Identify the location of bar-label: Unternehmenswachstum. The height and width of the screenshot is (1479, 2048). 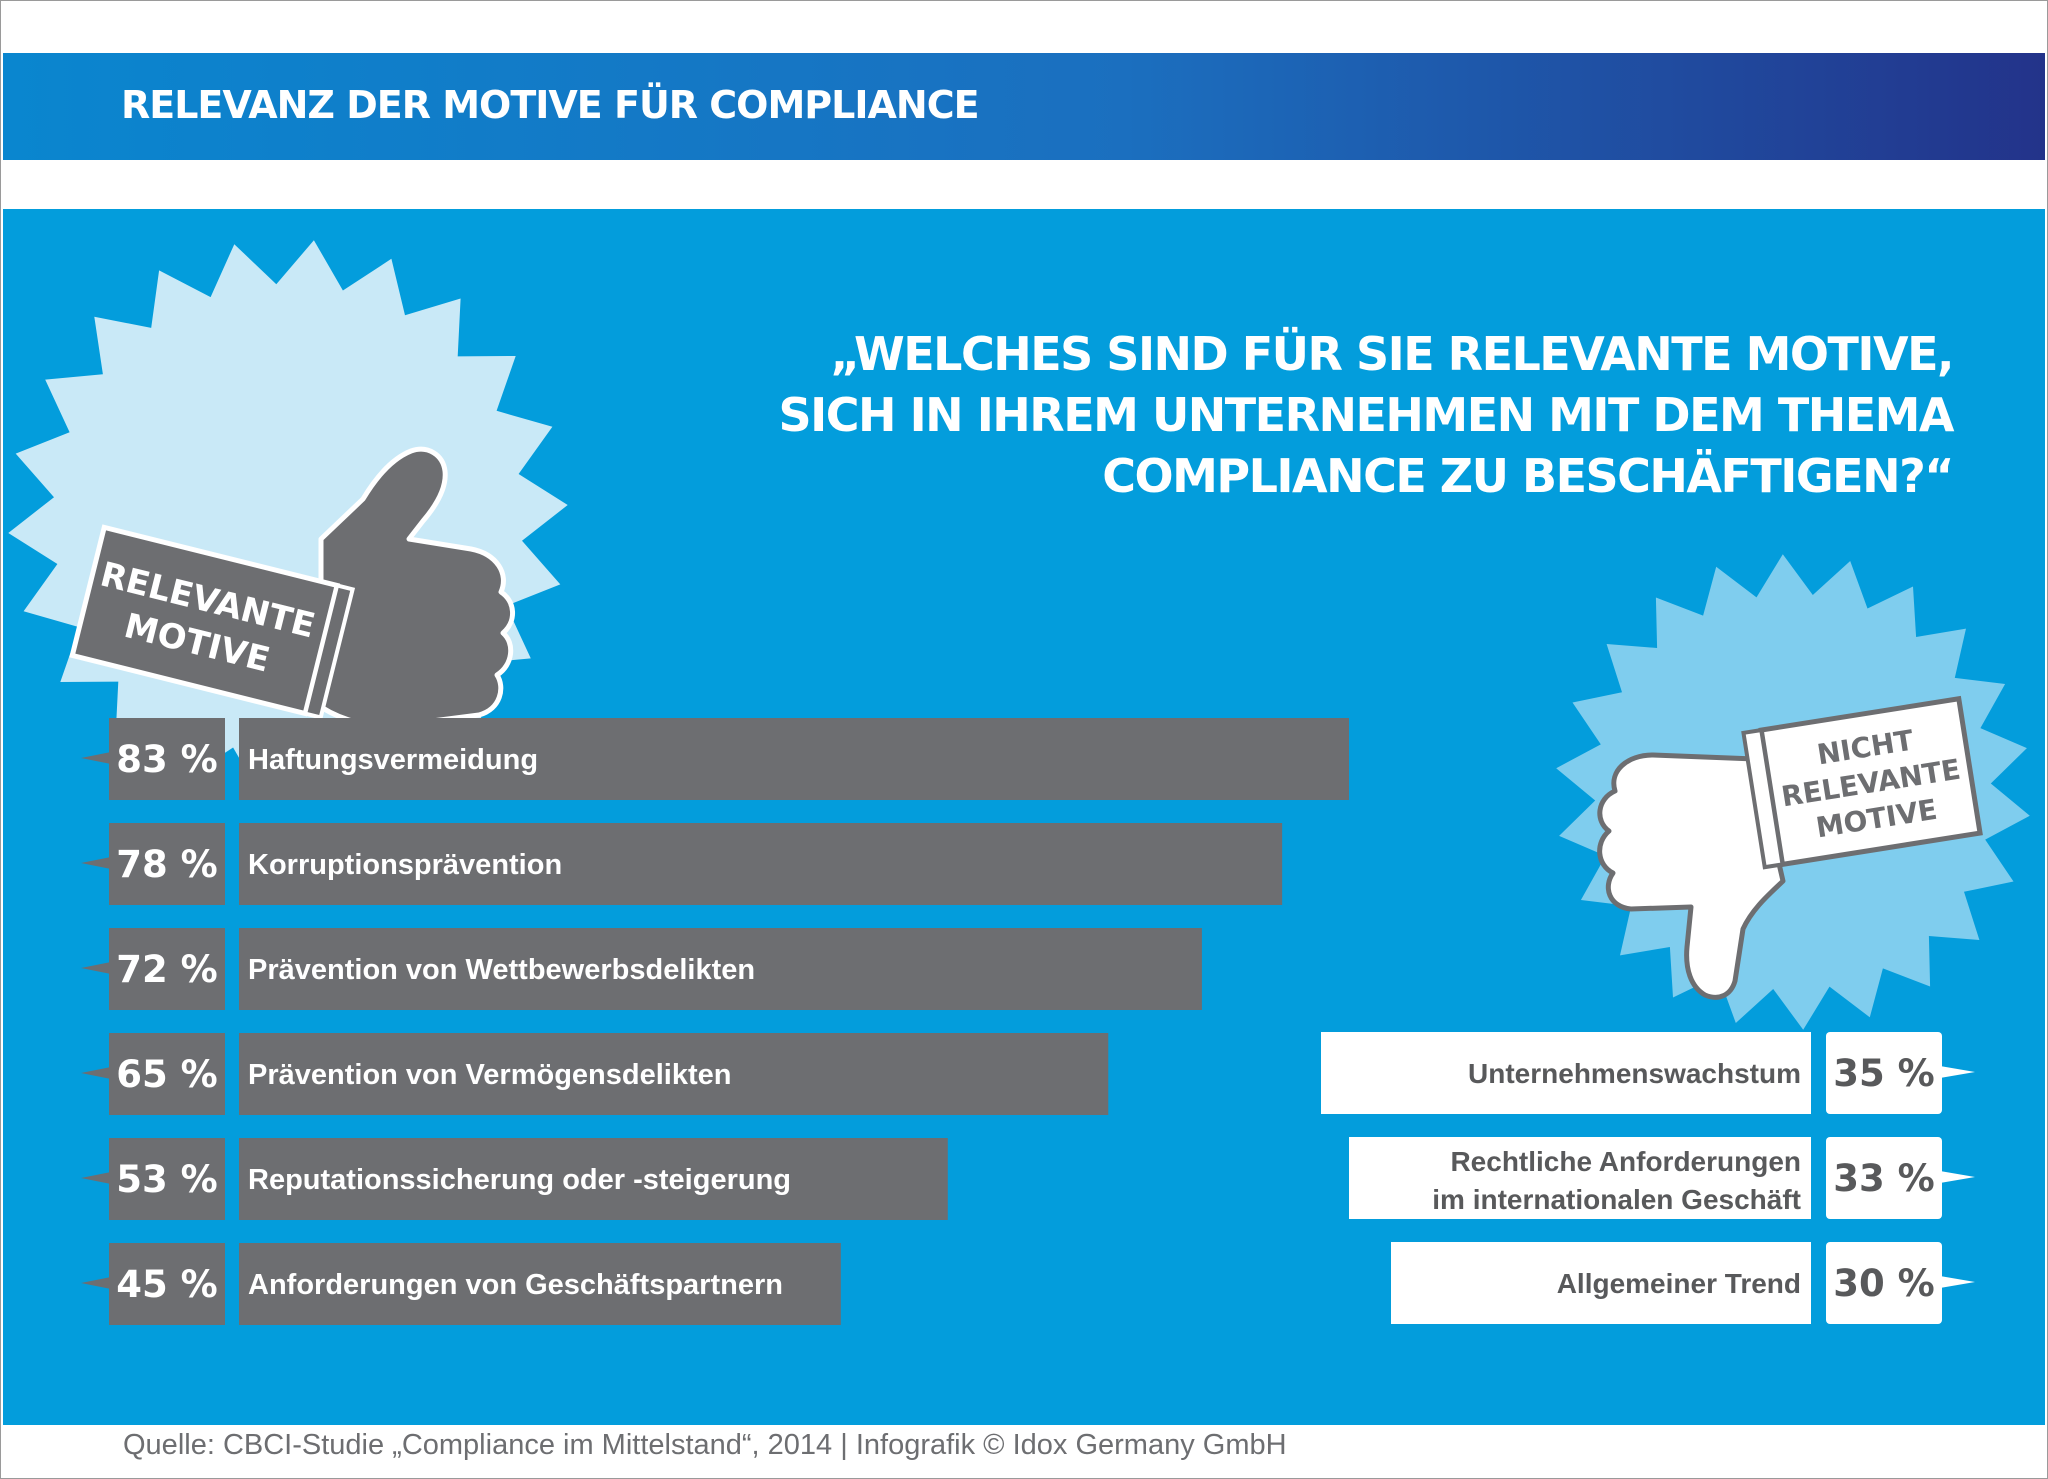
(1634, 1073).